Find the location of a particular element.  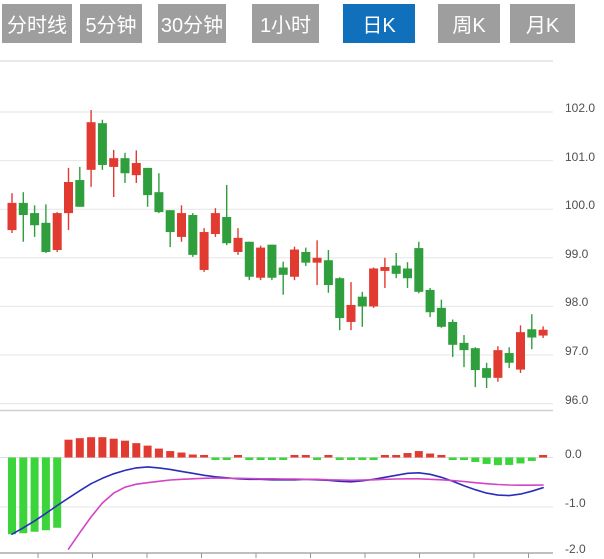

tab-6: 月K is located at coordinates (542, 23).